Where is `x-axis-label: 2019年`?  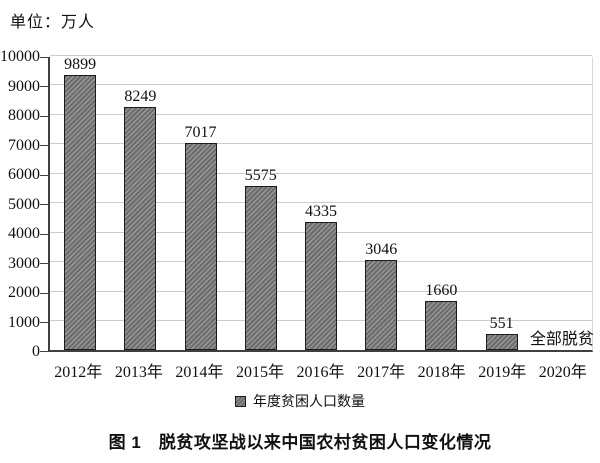 x-axis-label: 2019年 is located at coordinates (502, 372).